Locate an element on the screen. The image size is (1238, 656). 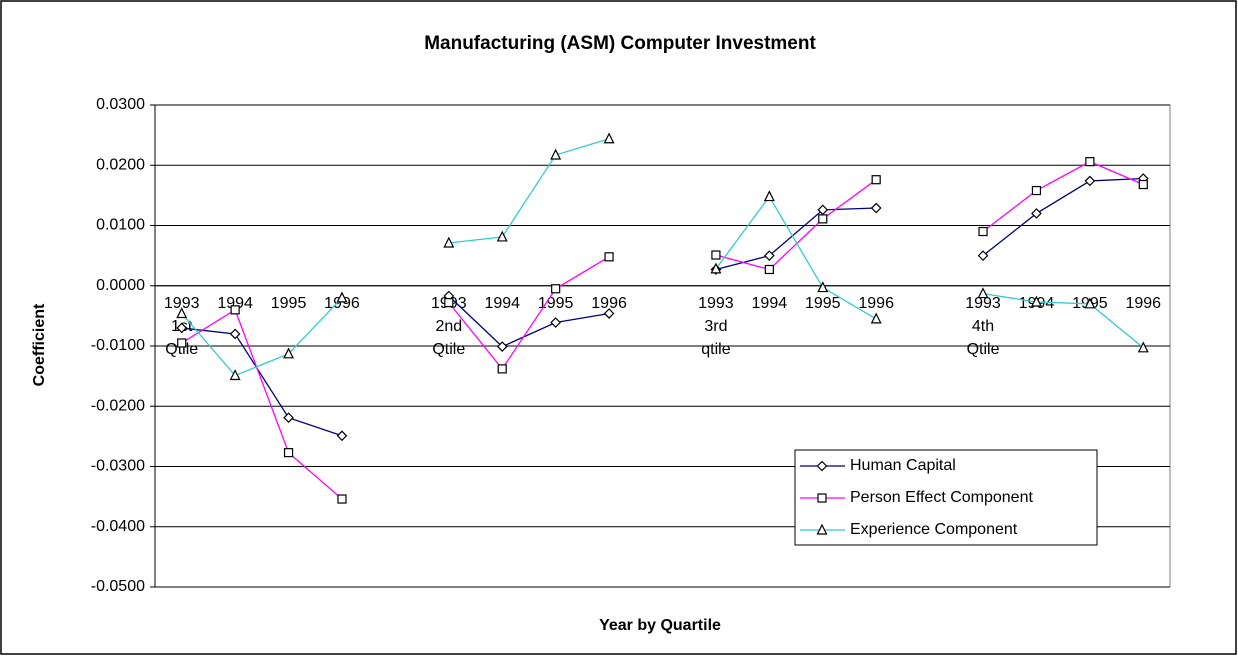
y-tick-label: 0.0100 is located at coordinates (120, 225).